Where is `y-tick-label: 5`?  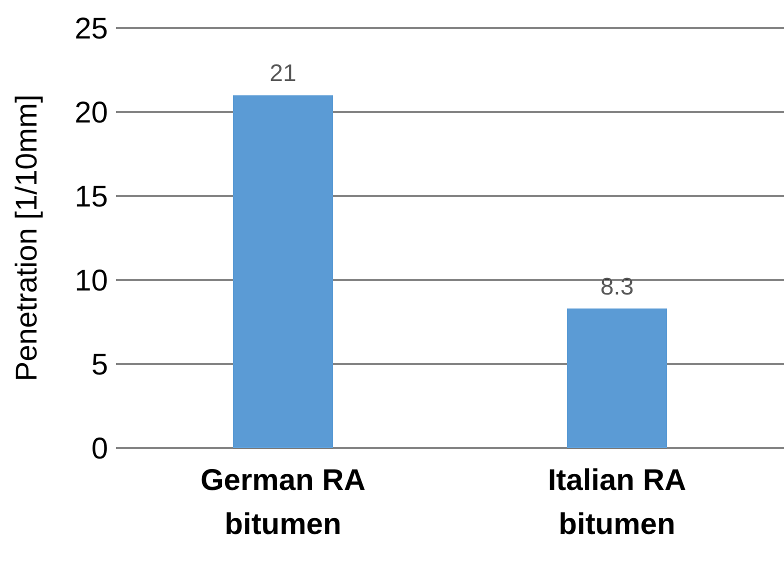
y-tick-label: 5 is located at coordinates (99, 365).